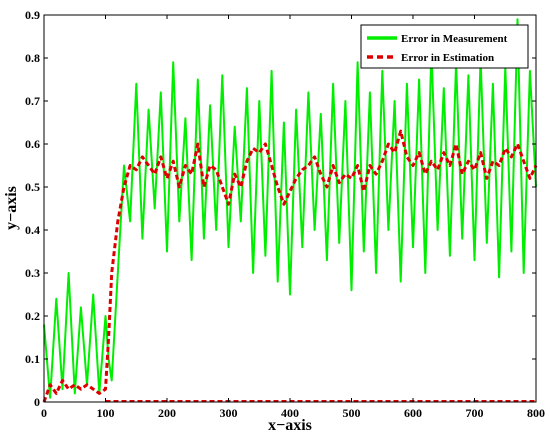 The width and height of the screenshot is (550, 436). What do you see at coordinates (32, 101) in the screenshot?
I see `y-tick-label: 0.7` at bounding box center [32, 101].